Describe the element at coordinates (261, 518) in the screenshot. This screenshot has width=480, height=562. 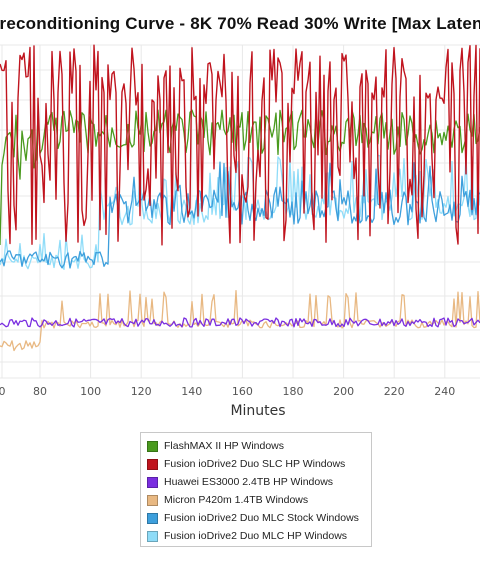
I see `legend-label: Fusion ioDrive2 Duo MLC Stock Windows` at that location.